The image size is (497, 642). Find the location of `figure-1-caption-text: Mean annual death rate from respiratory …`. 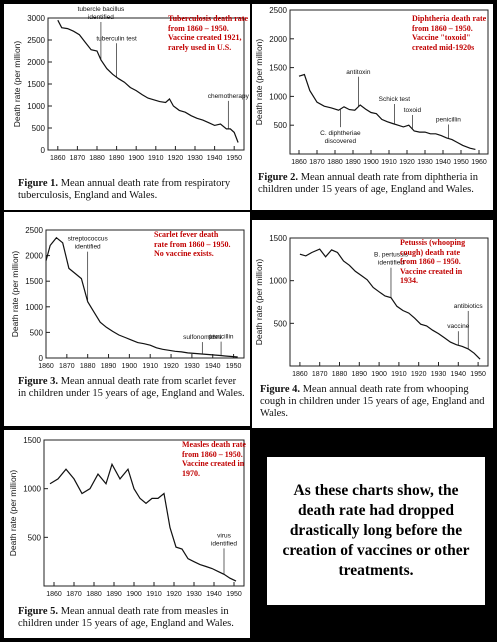

figure-1-caption-text: Mean annual death rate from respiratory … is located at coordinates (124, 189).